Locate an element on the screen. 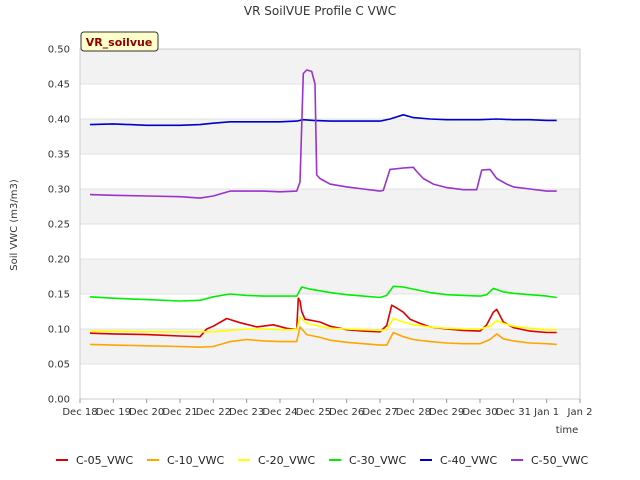  x-tick-label: Dec 20 is located at coordinates (146, 412).